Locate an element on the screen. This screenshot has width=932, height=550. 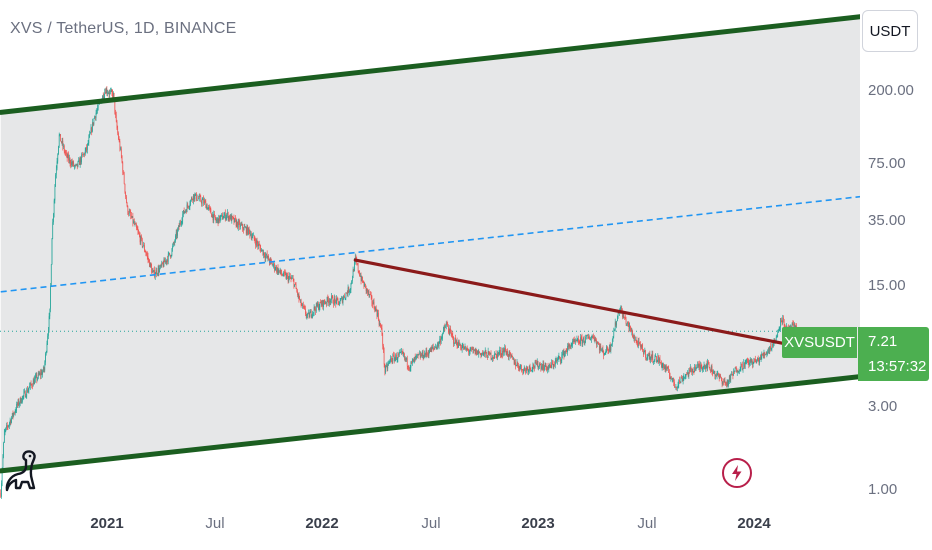
price-tick-label: 15.00 is located at coordinates (887, 285).